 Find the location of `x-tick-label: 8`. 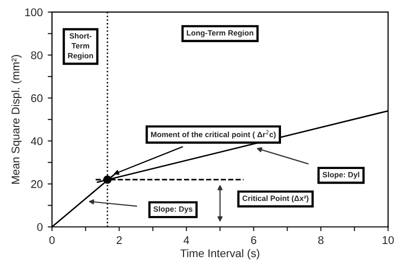

x-tick-label: 8 is located at coordinates (321, 240).